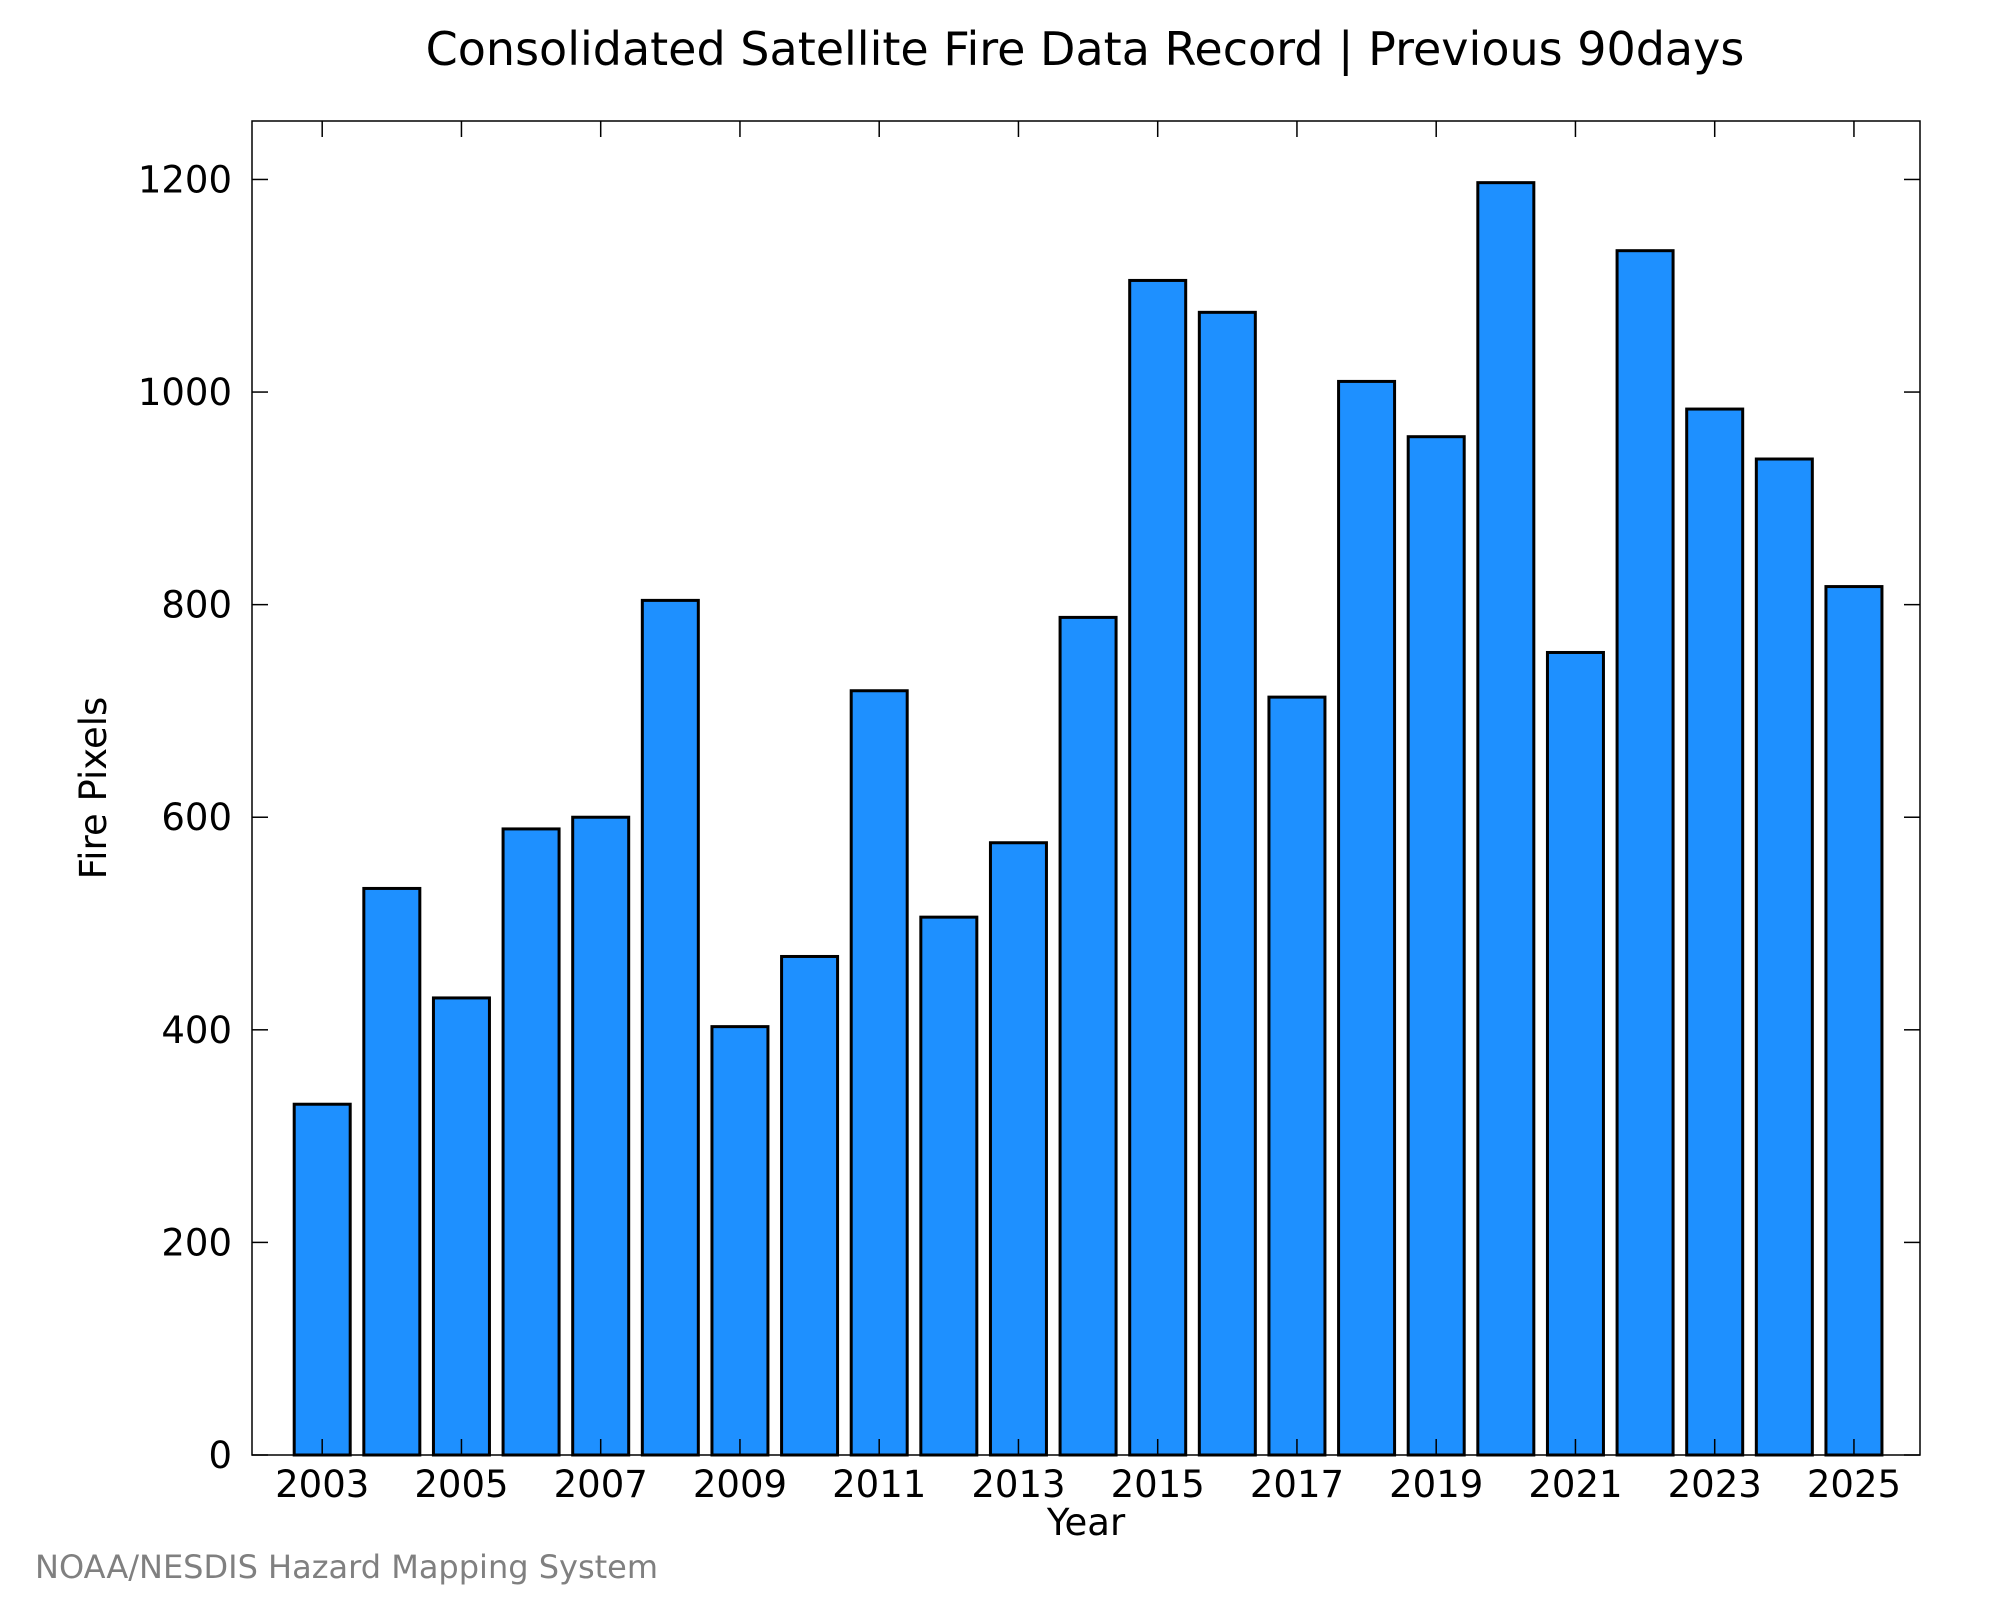  Describe the element at coordinates (322, 1484) in the screenshot. I see `x-tick-label-2003: 2003` at that location.